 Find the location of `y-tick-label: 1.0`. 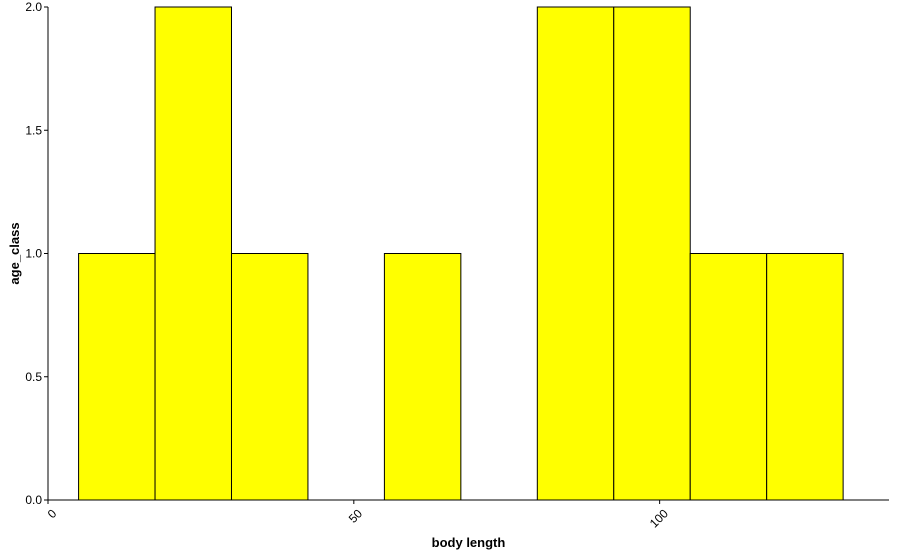

y-tick-label: 1.0 is located at coordinates (33, 254).